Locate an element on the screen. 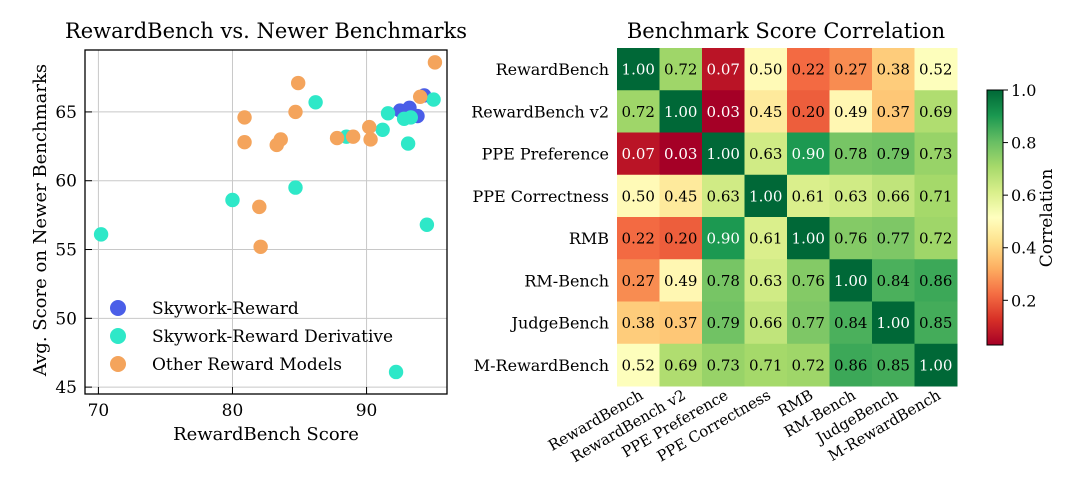 This screenshot has width=1080, height=477. heatmap-row-label: M-RewardBench is located at coordinates (541, 365).